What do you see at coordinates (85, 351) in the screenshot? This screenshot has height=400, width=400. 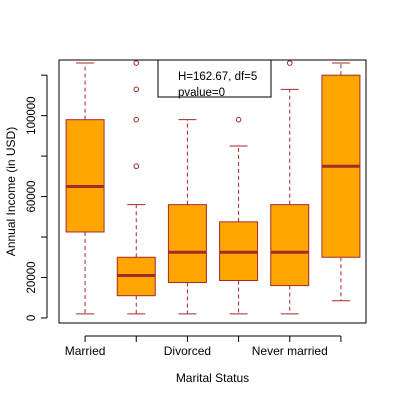 I see `x-tick-label: Married` at bounding box center [85, 351].